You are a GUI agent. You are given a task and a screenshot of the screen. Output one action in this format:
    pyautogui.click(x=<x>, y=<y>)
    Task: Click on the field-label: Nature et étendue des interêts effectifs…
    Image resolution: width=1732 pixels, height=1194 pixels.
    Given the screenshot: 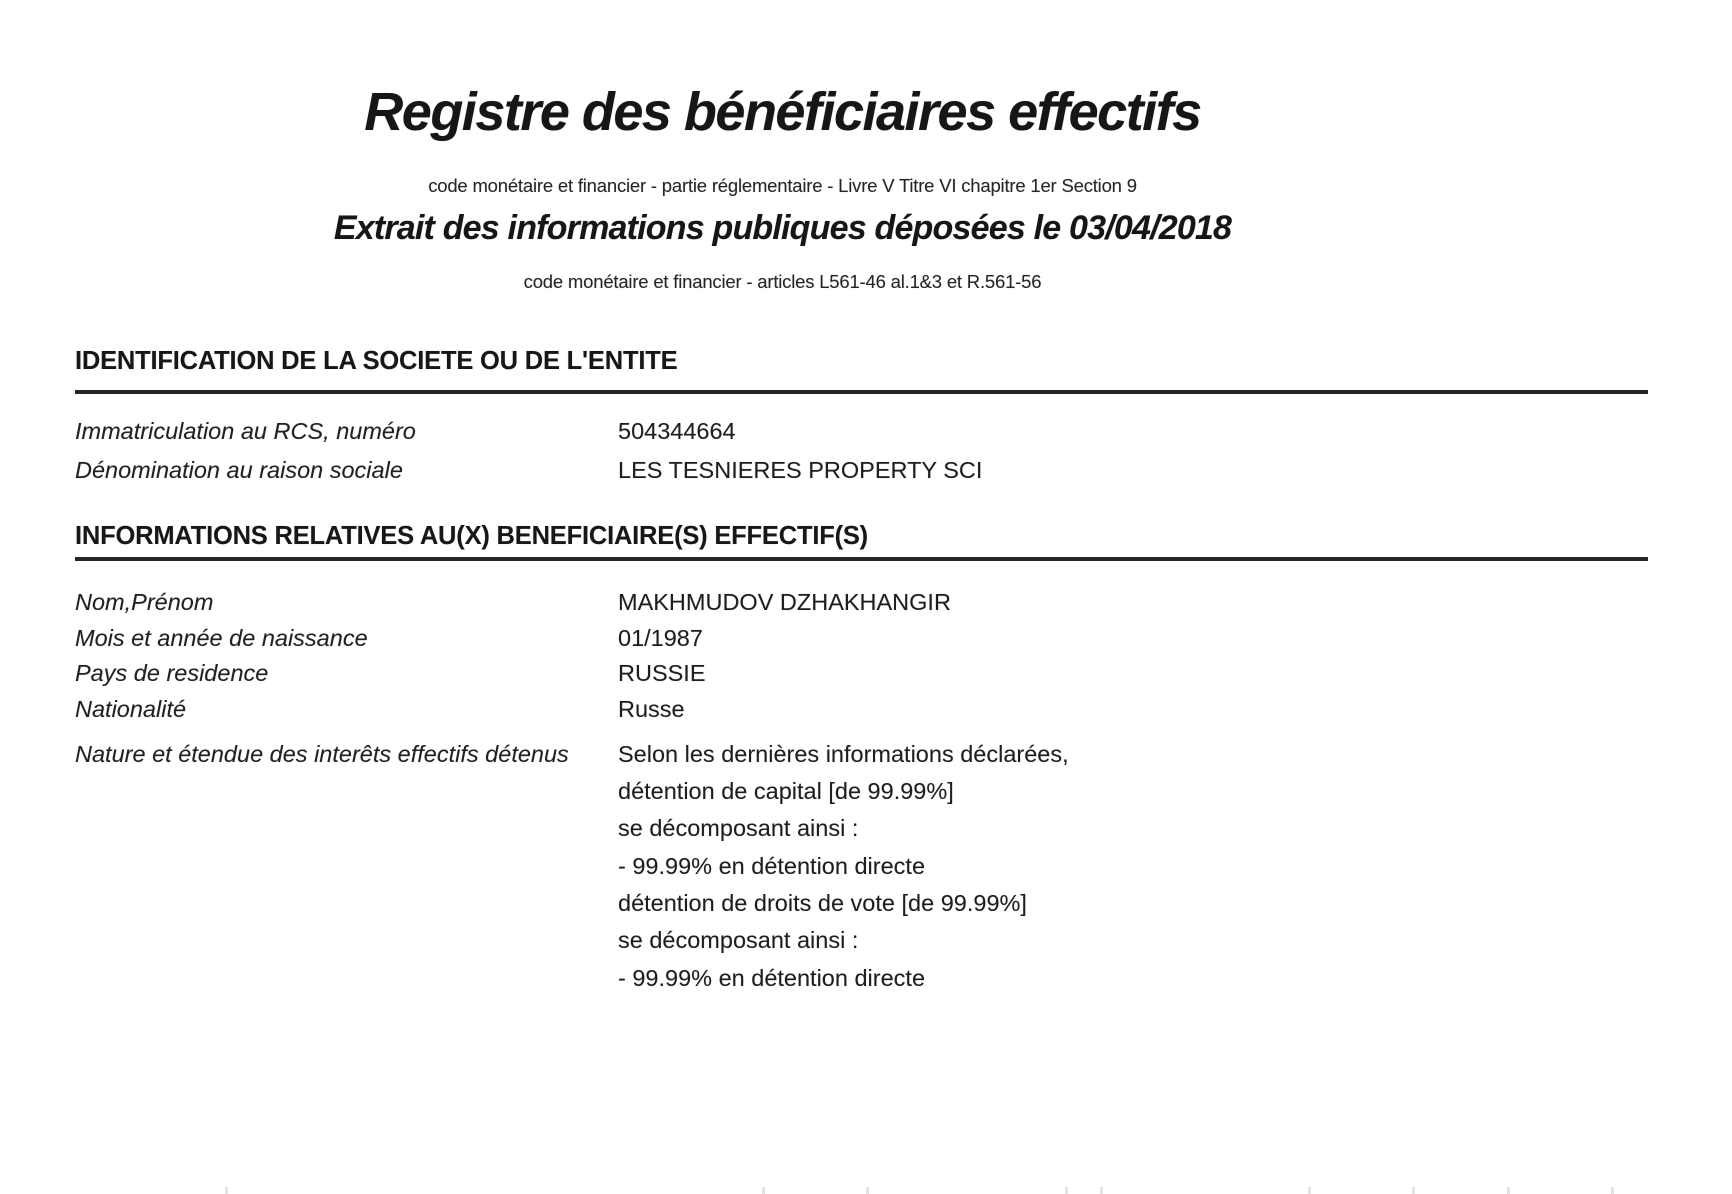 What is the action you would take?
    pyautogui.click(x=322, y=753)
    